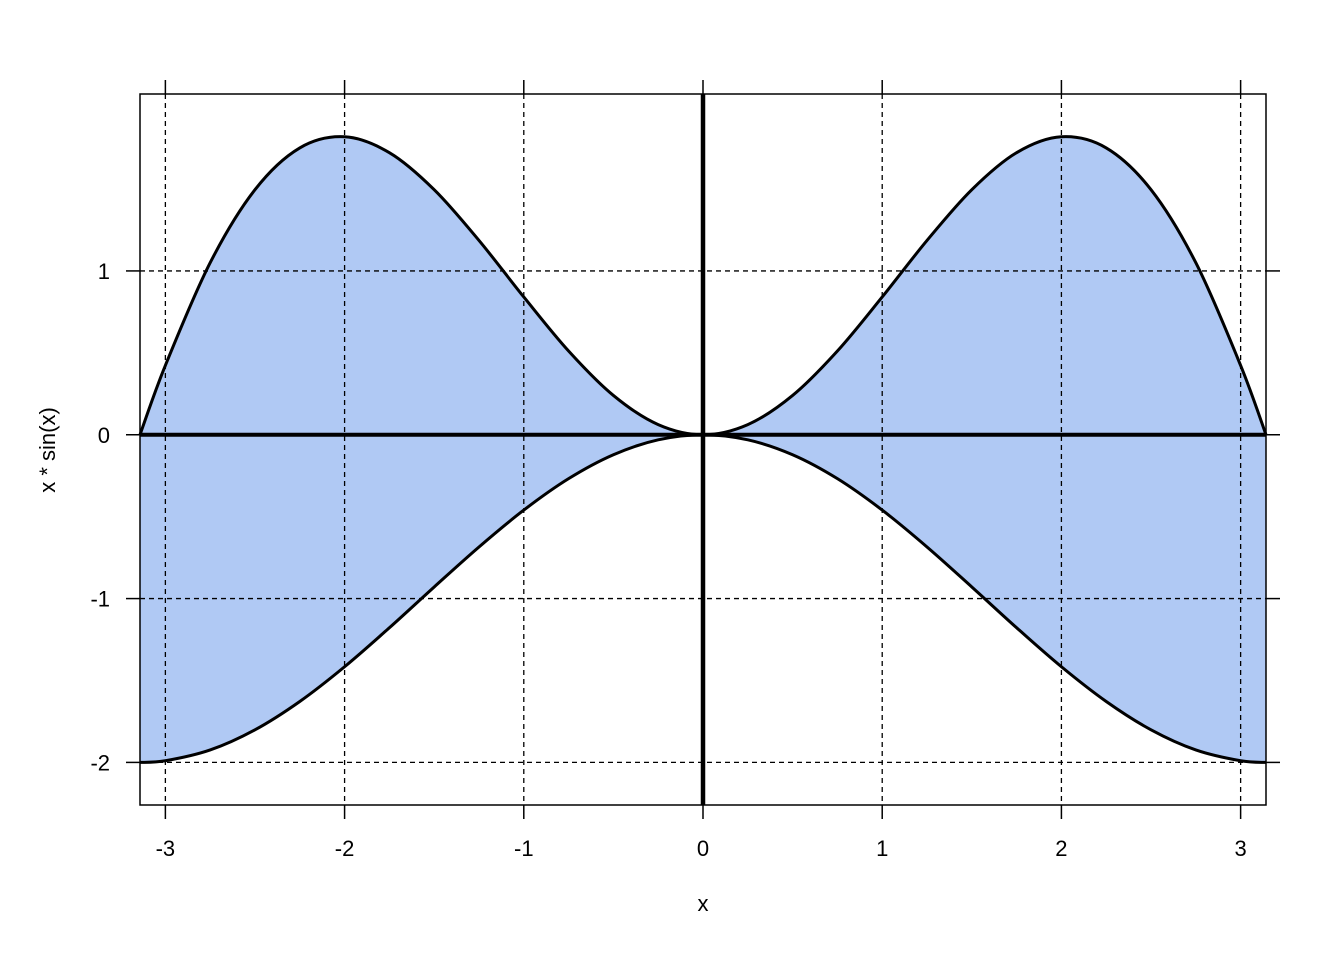  What do you see at coordinates (104, 435) in the screenshot?
I see `y-tick-label: 0` at bounding box center [104, 435].